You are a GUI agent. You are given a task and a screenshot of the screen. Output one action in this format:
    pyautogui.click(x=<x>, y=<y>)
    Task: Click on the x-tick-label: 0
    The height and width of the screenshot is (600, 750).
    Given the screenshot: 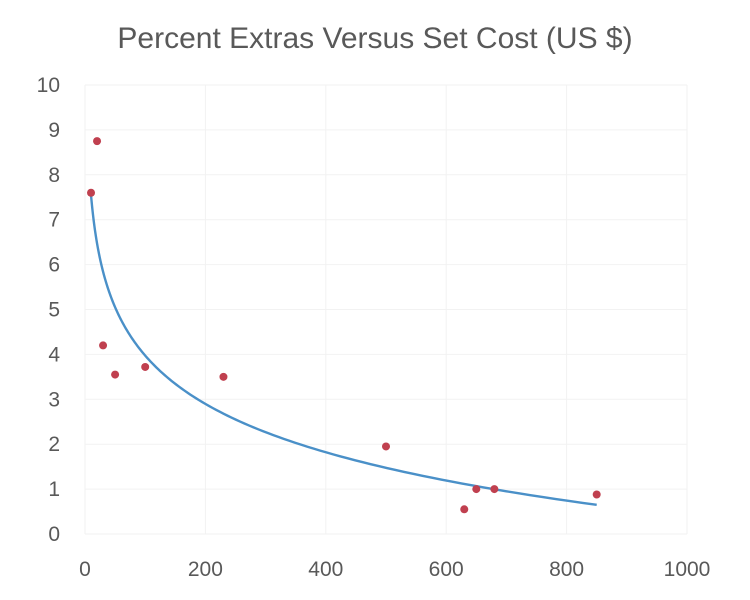 What is the action you would take?
    pyautogui.click(x=85, y=569)
    